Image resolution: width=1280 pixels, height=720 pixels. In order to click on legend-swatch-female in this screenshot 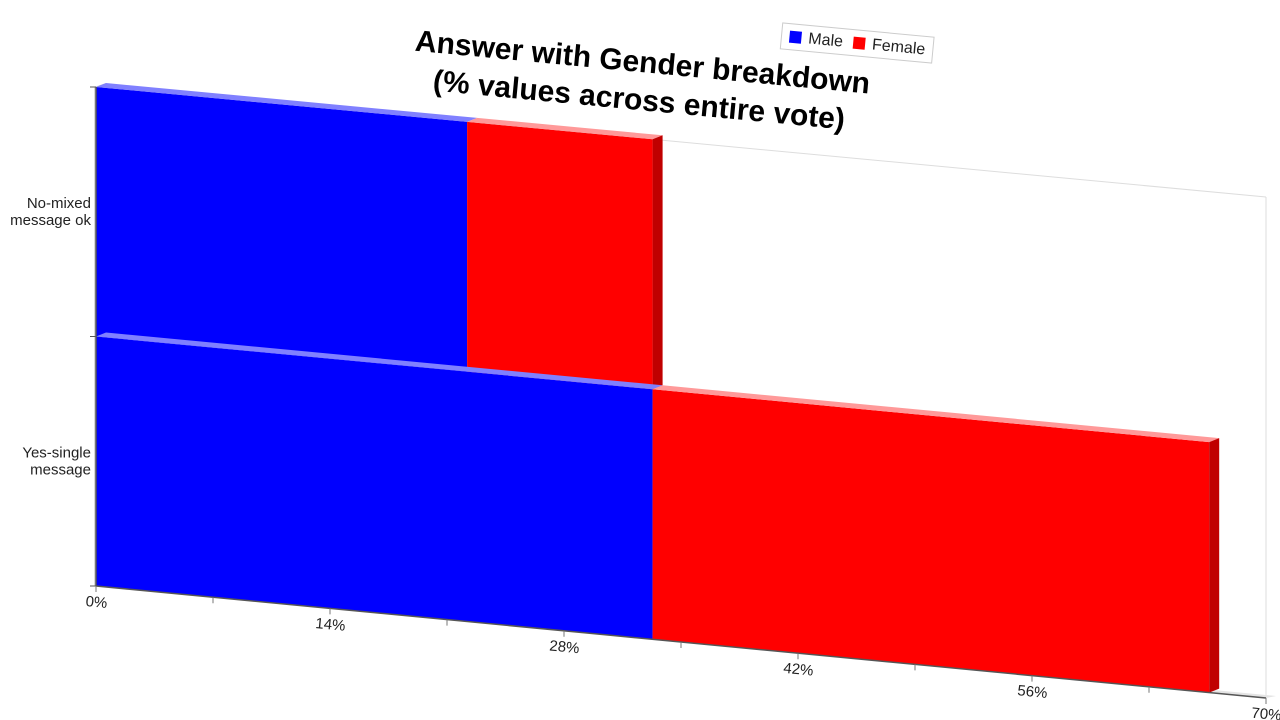, I will do `click(859, 43)`.